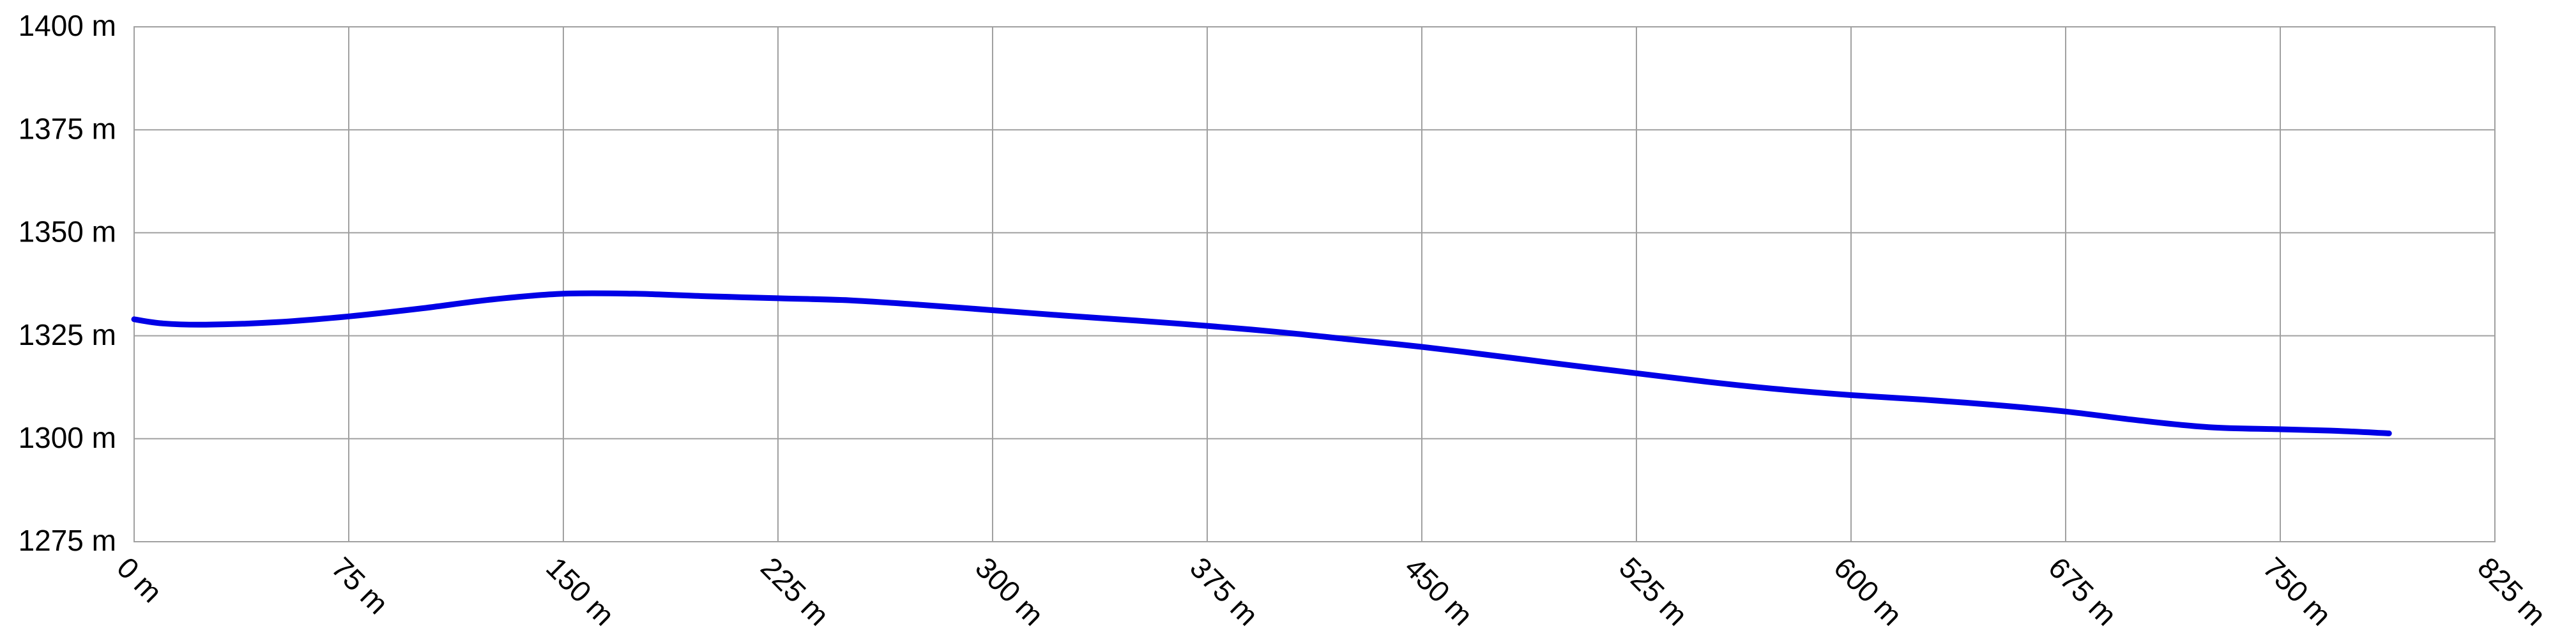 The height and width of the screenshot is (642, 2576). What do you see at coordinates (67, 540) in the screenshot?
I see `y-tick-label: 1275 m` at bounding box center [67, 540].